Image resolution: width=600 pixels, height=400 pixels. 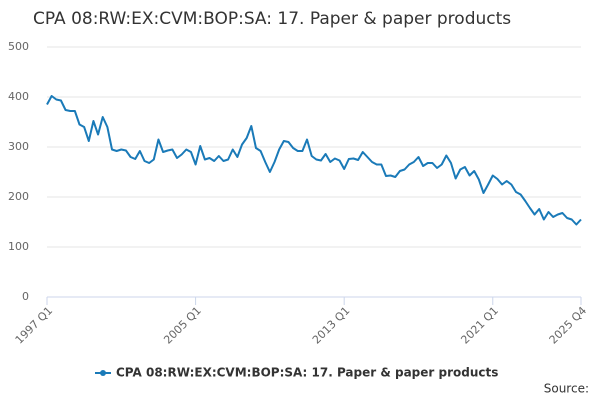 I want to click on x-tick-label: 2013 Q1, so click(x=331, y=325).